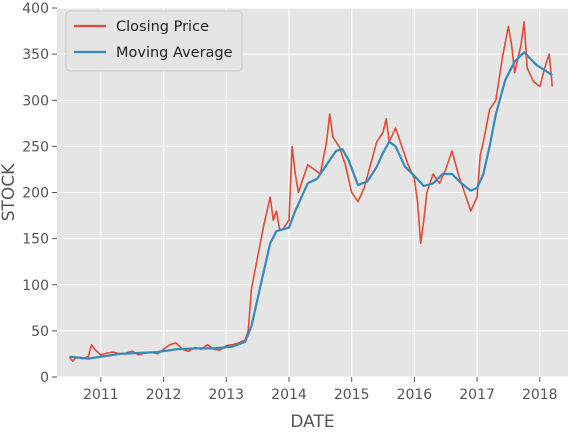  Describe the element at coordinates (44, 378) in the screenshot. I see `y-tick-label: 0` at that location.